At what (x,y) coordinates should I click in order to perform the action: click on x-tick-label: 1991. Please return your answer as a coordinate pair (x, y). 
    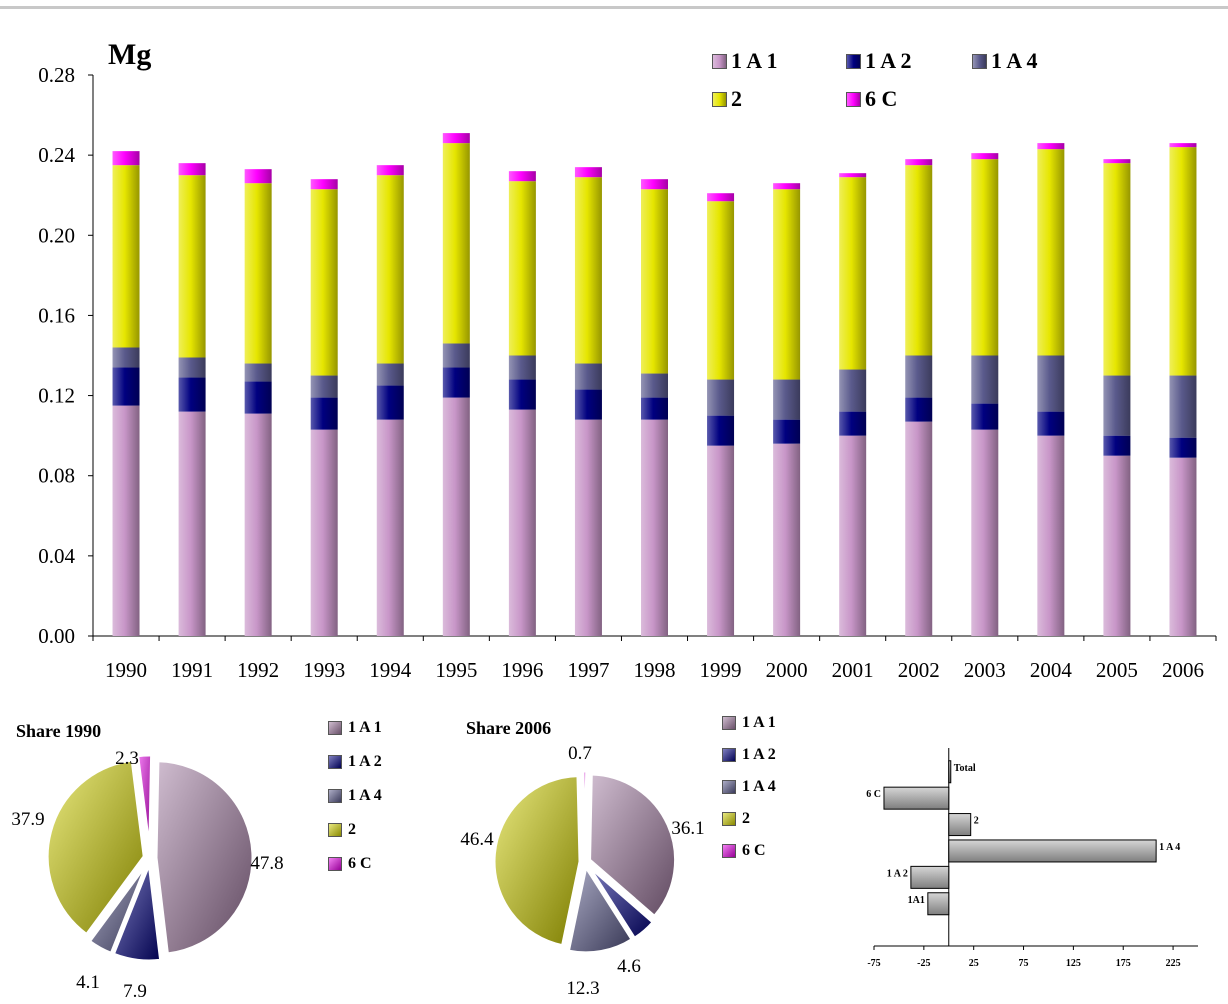
    Looking at the image, I should click on (192, 670).